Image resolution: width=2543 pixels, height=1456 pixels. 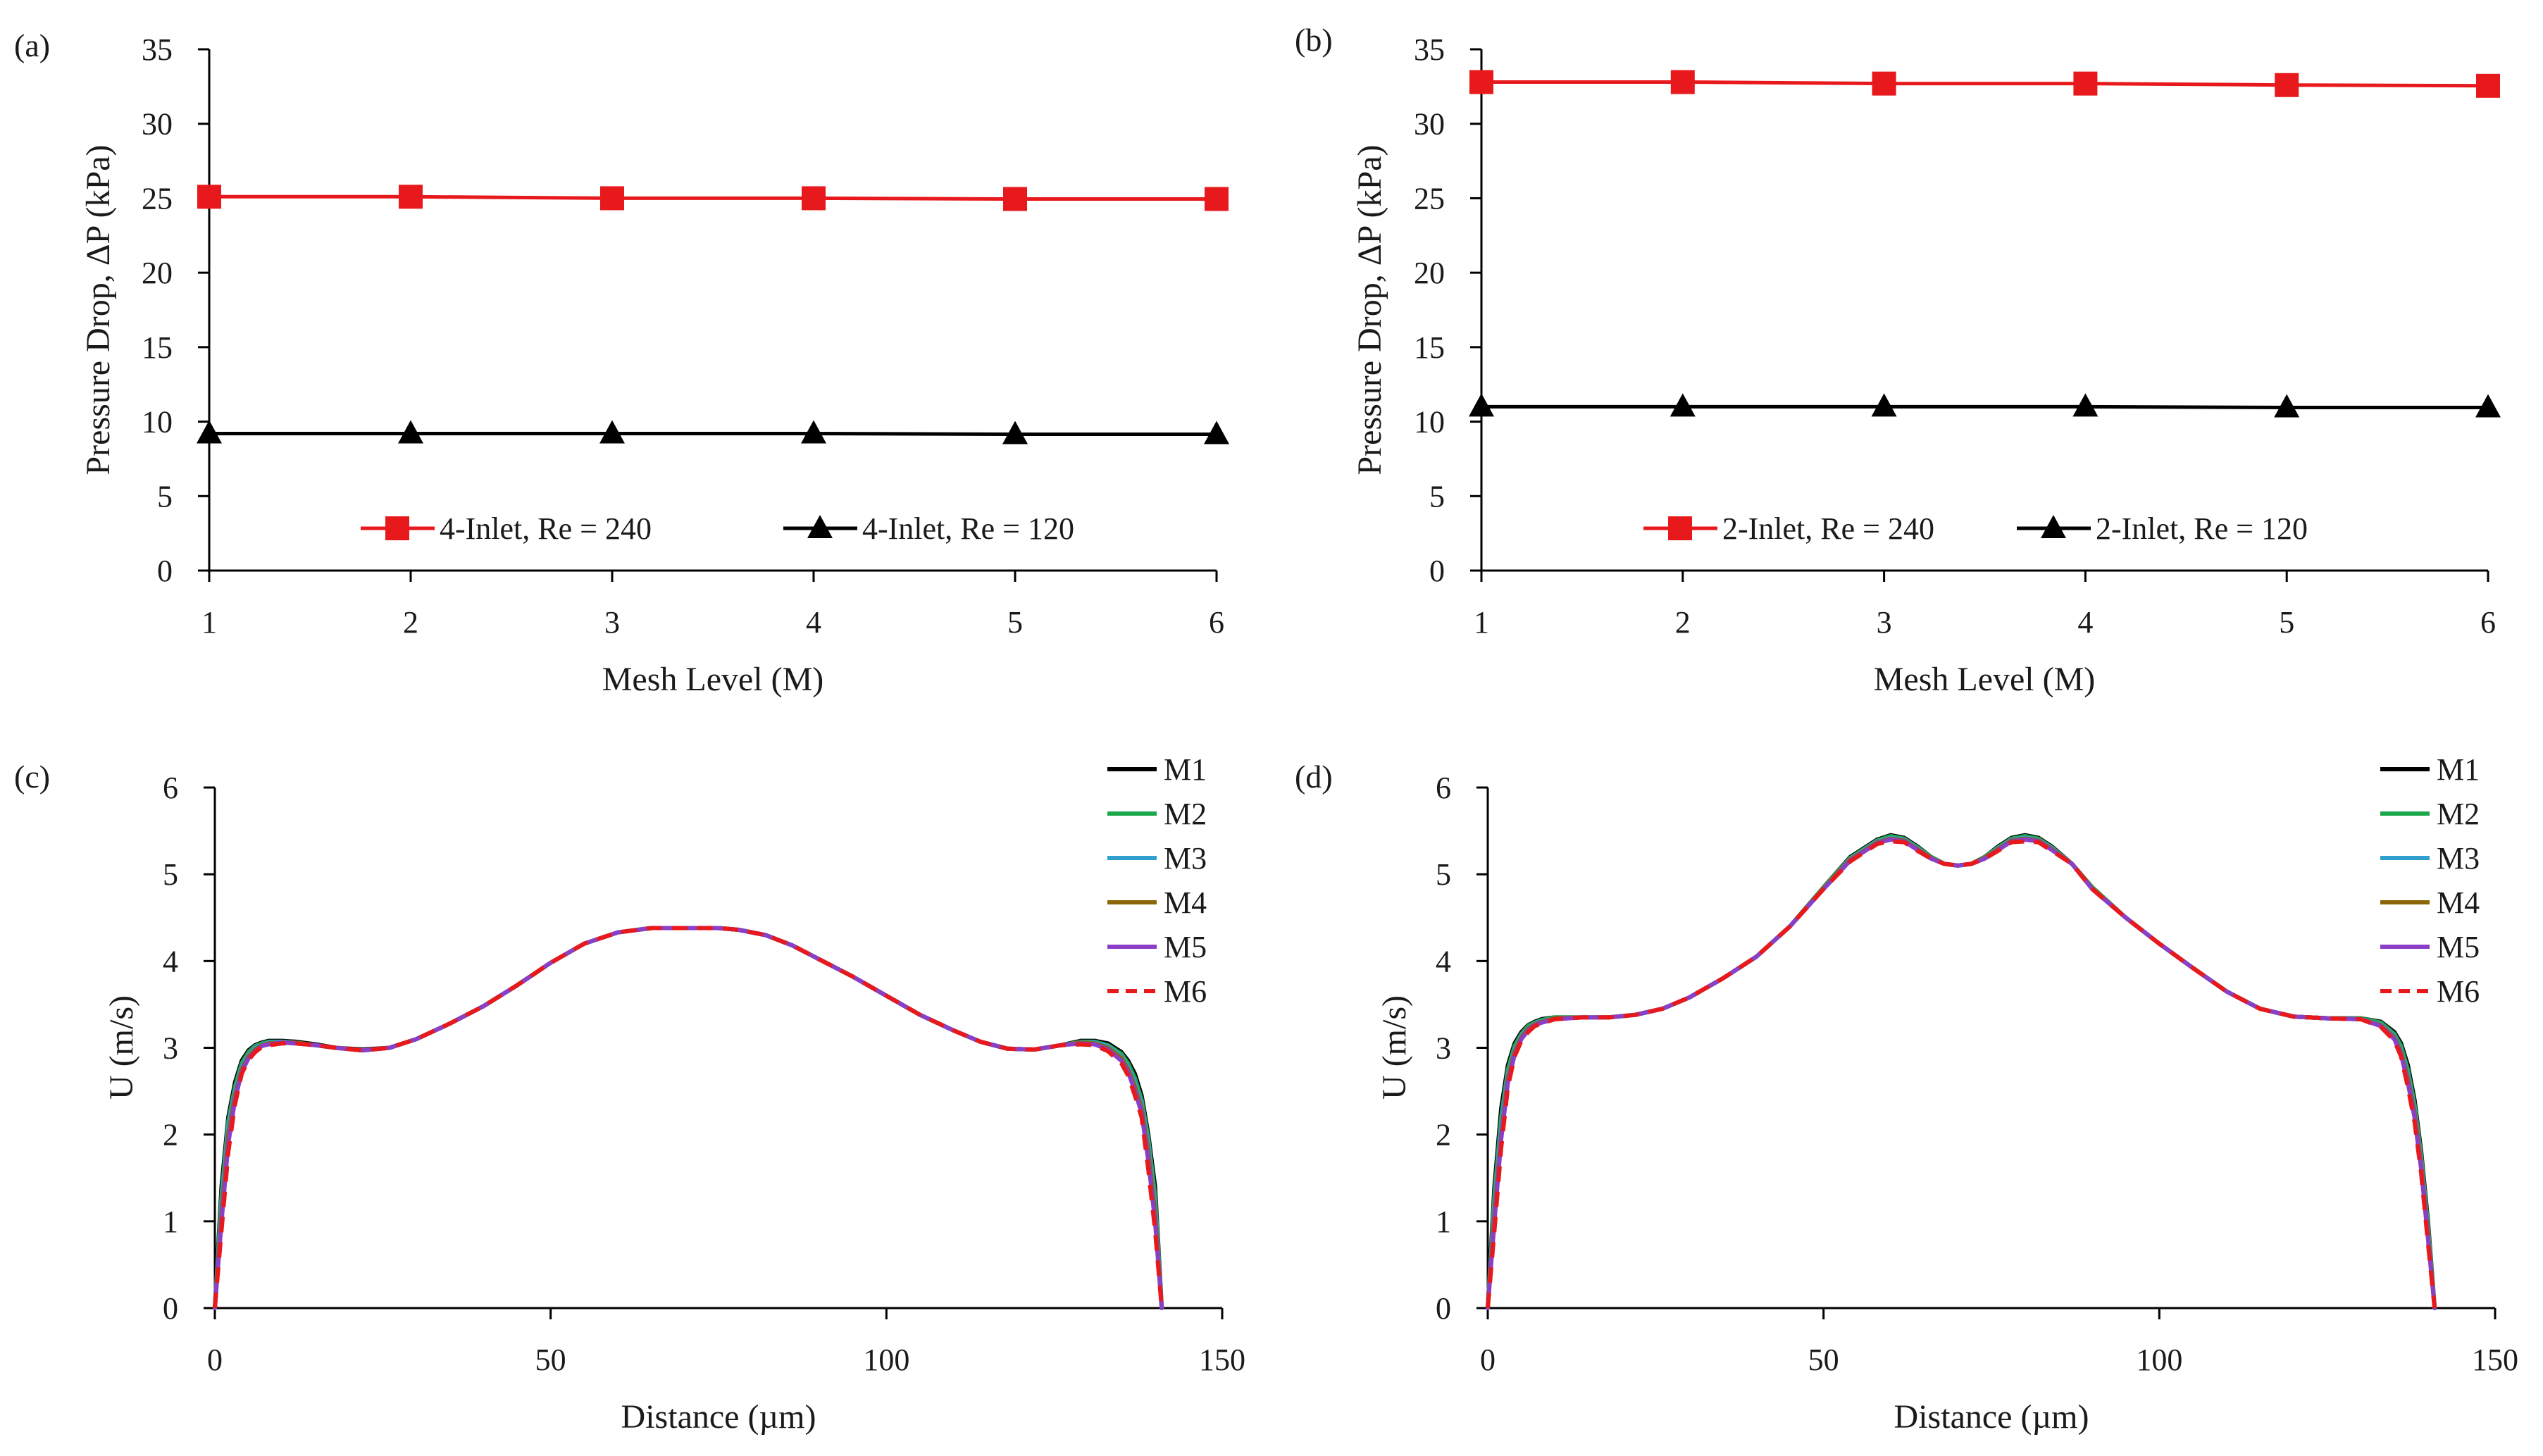 What do you see at coordinates (397, 528) in the screenshot?
I see `legend-marker-square` at bounding box center [397, 528].